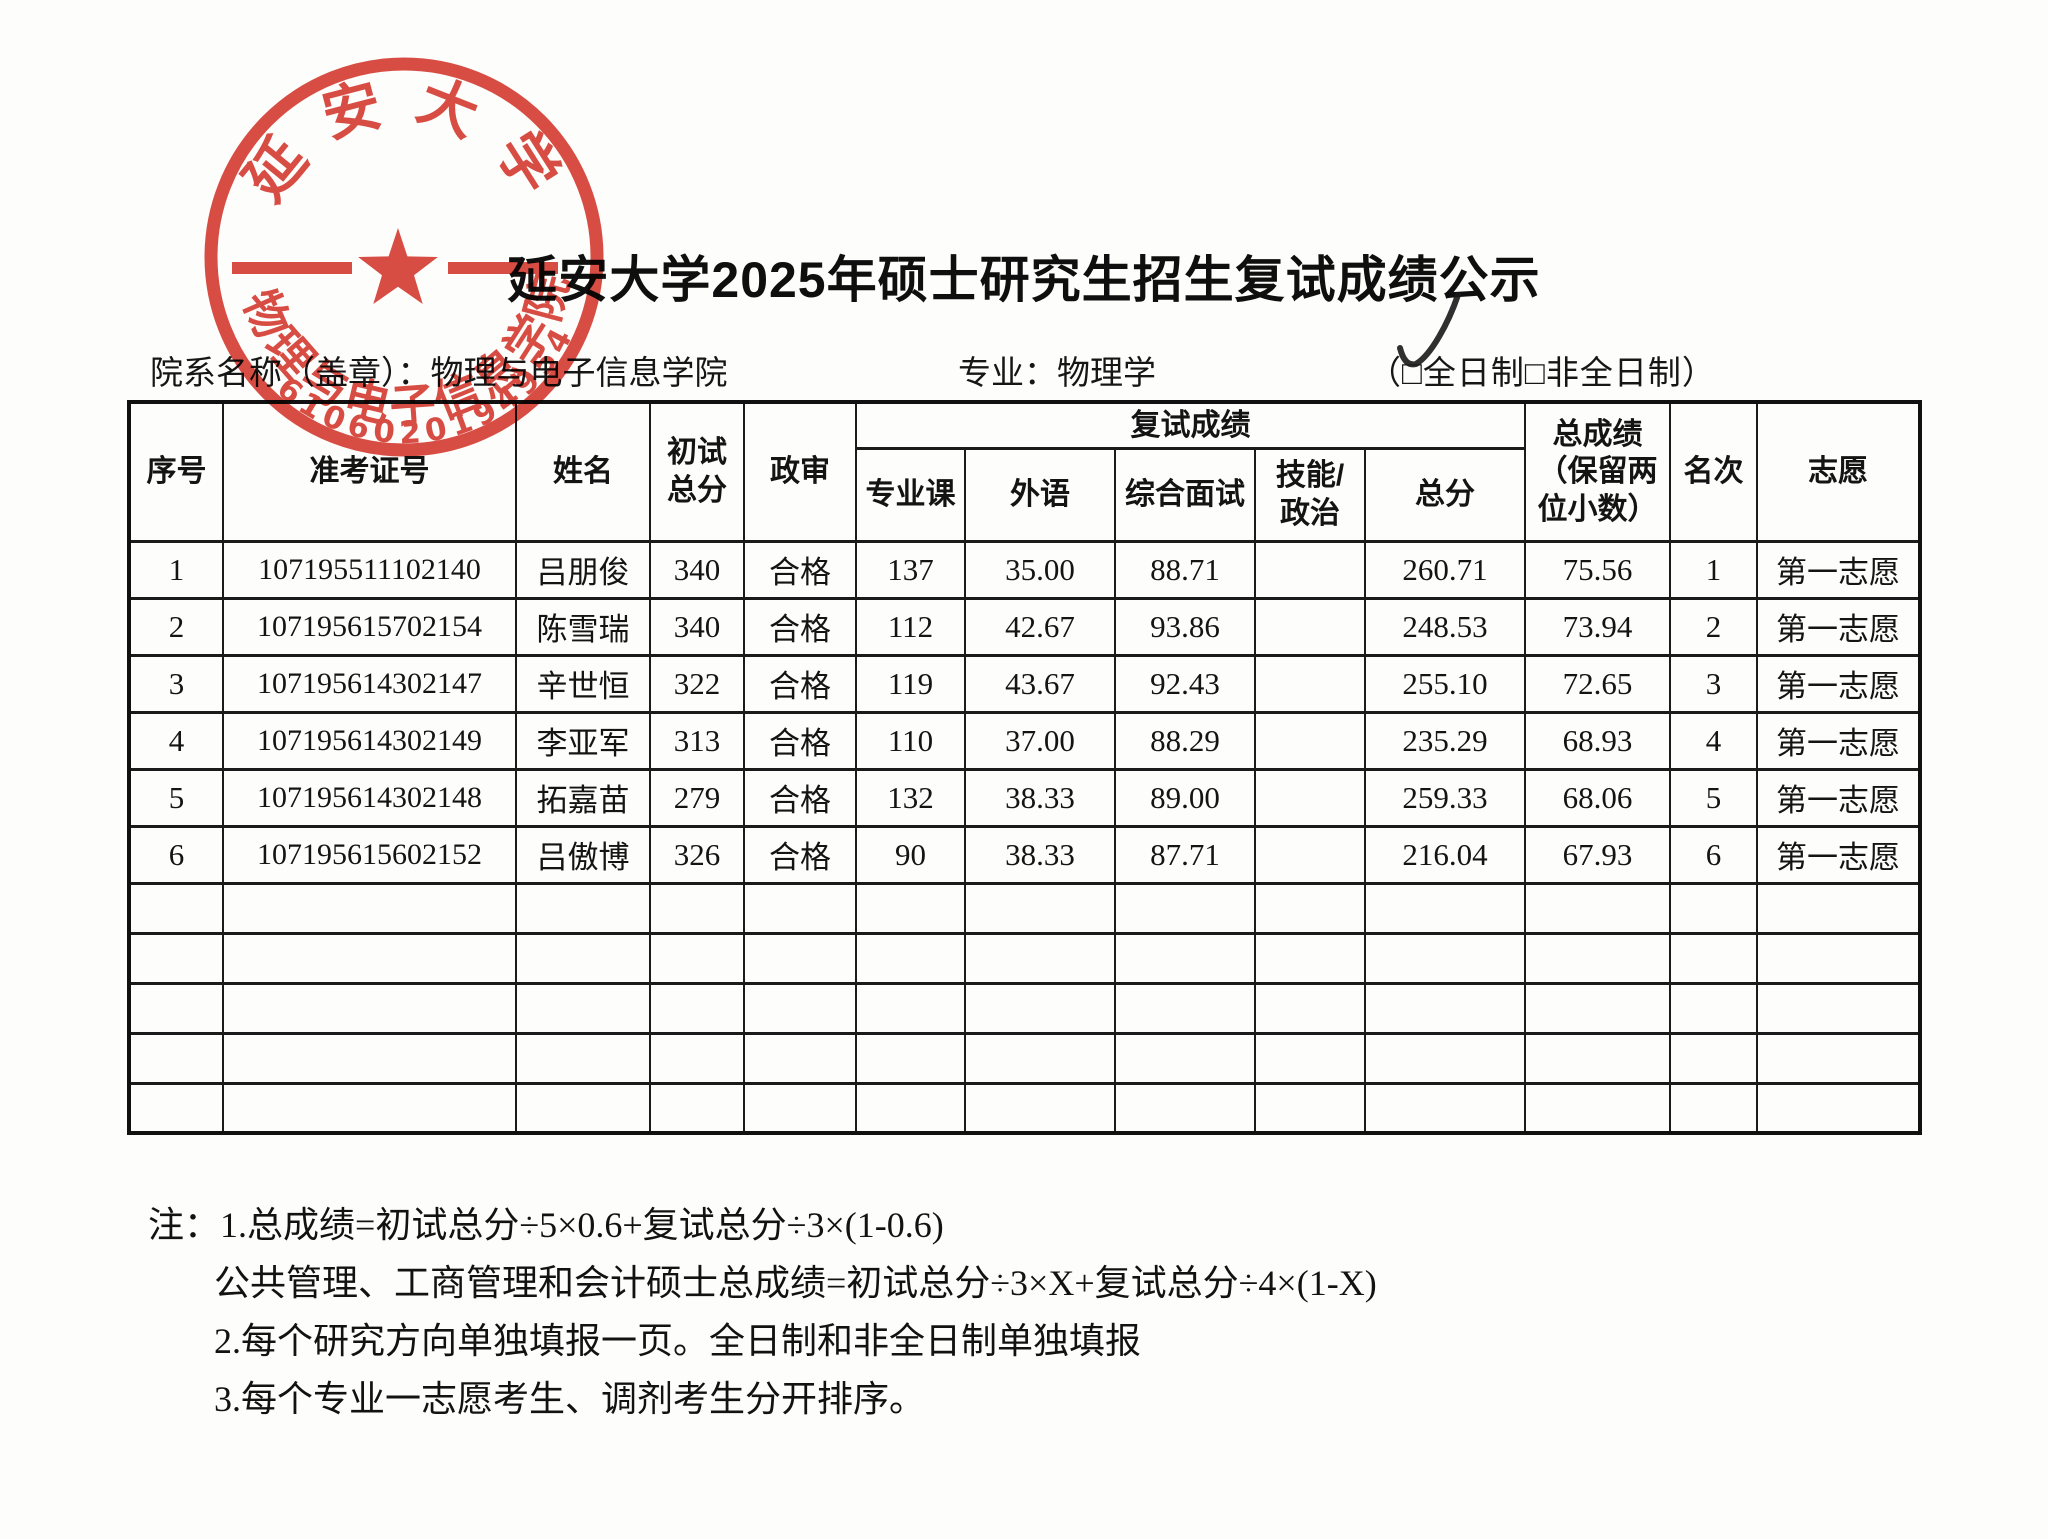  I want to click on cell-rank: 1, so click(1714, 569).